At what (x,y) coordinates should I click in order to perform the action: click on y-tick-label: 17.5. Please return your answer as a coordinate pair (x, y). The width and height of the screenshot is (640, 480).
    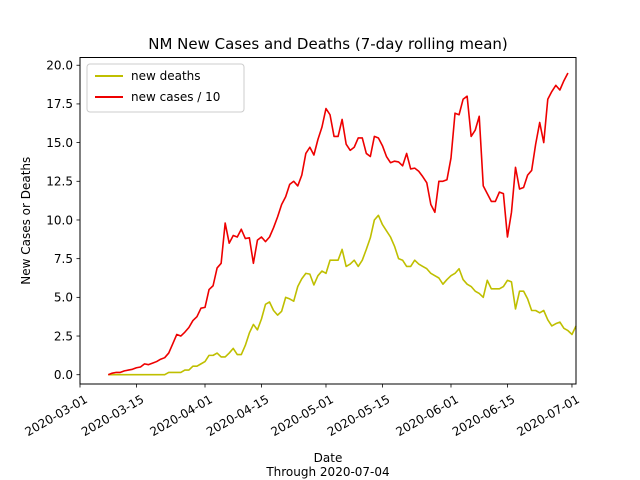
    Looking at the image, I should click on (59, 104).